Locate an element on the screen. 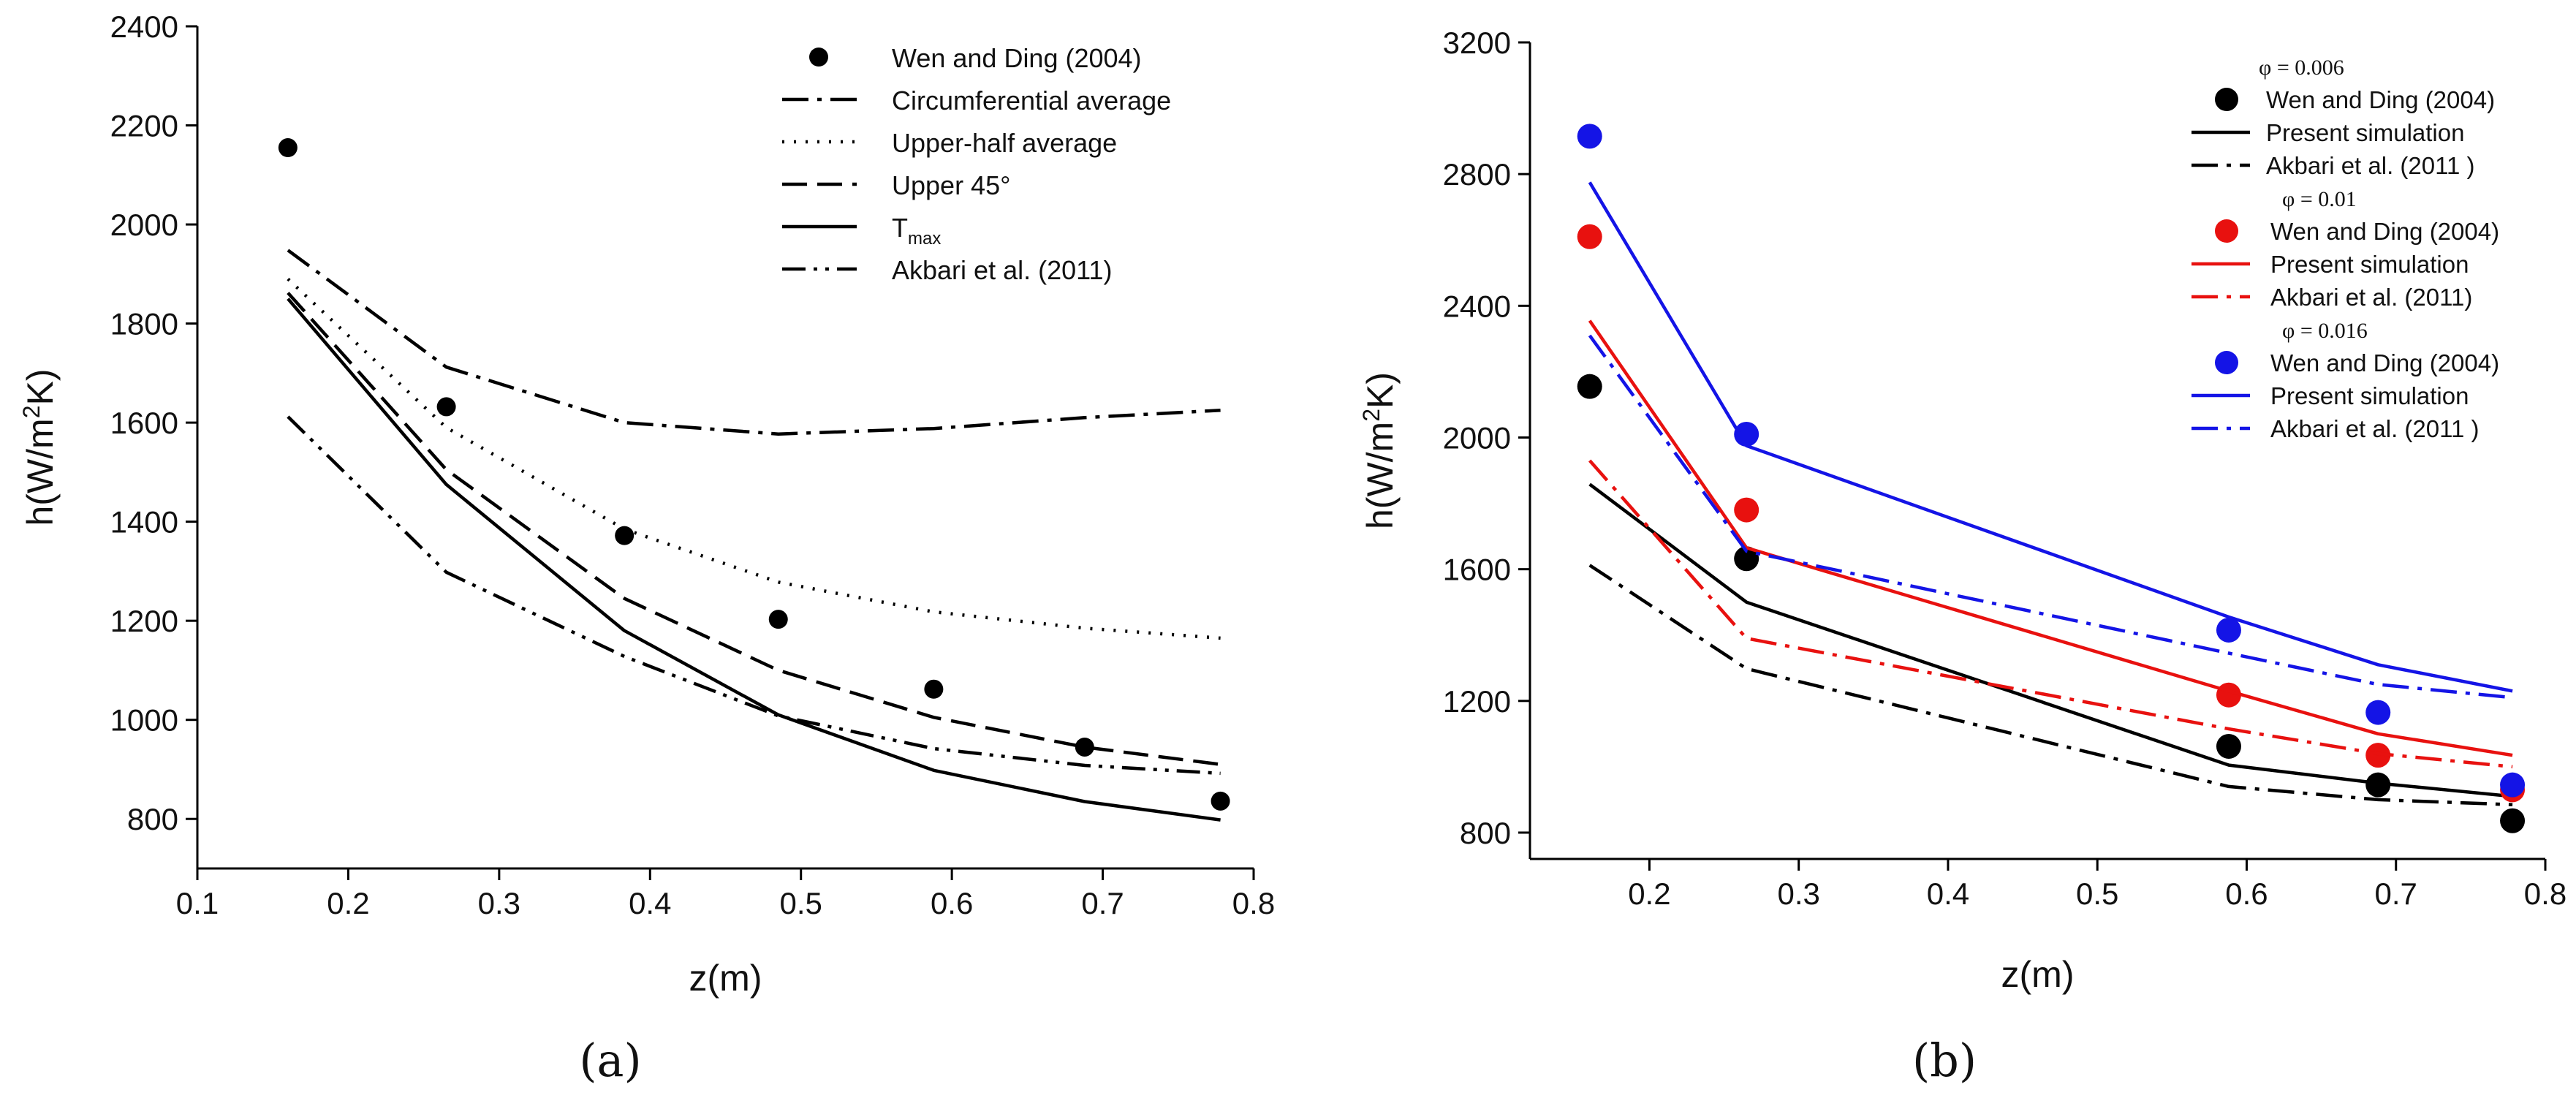 The image size is (2576, 1098). panel-label: (b) is located at coordinates (1944, 1060).